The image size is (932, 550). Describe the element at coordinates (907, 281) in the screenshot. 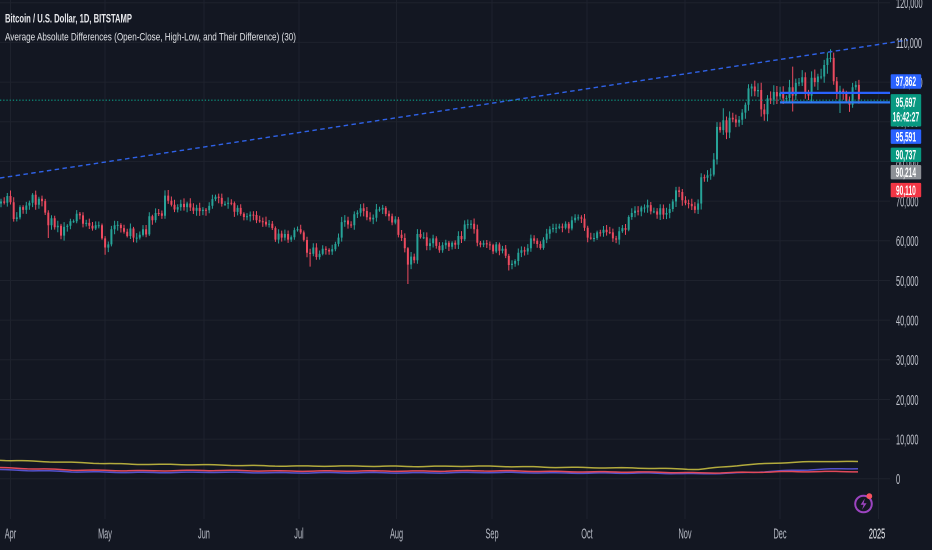

I see `svg-text: 50,000` at that location.